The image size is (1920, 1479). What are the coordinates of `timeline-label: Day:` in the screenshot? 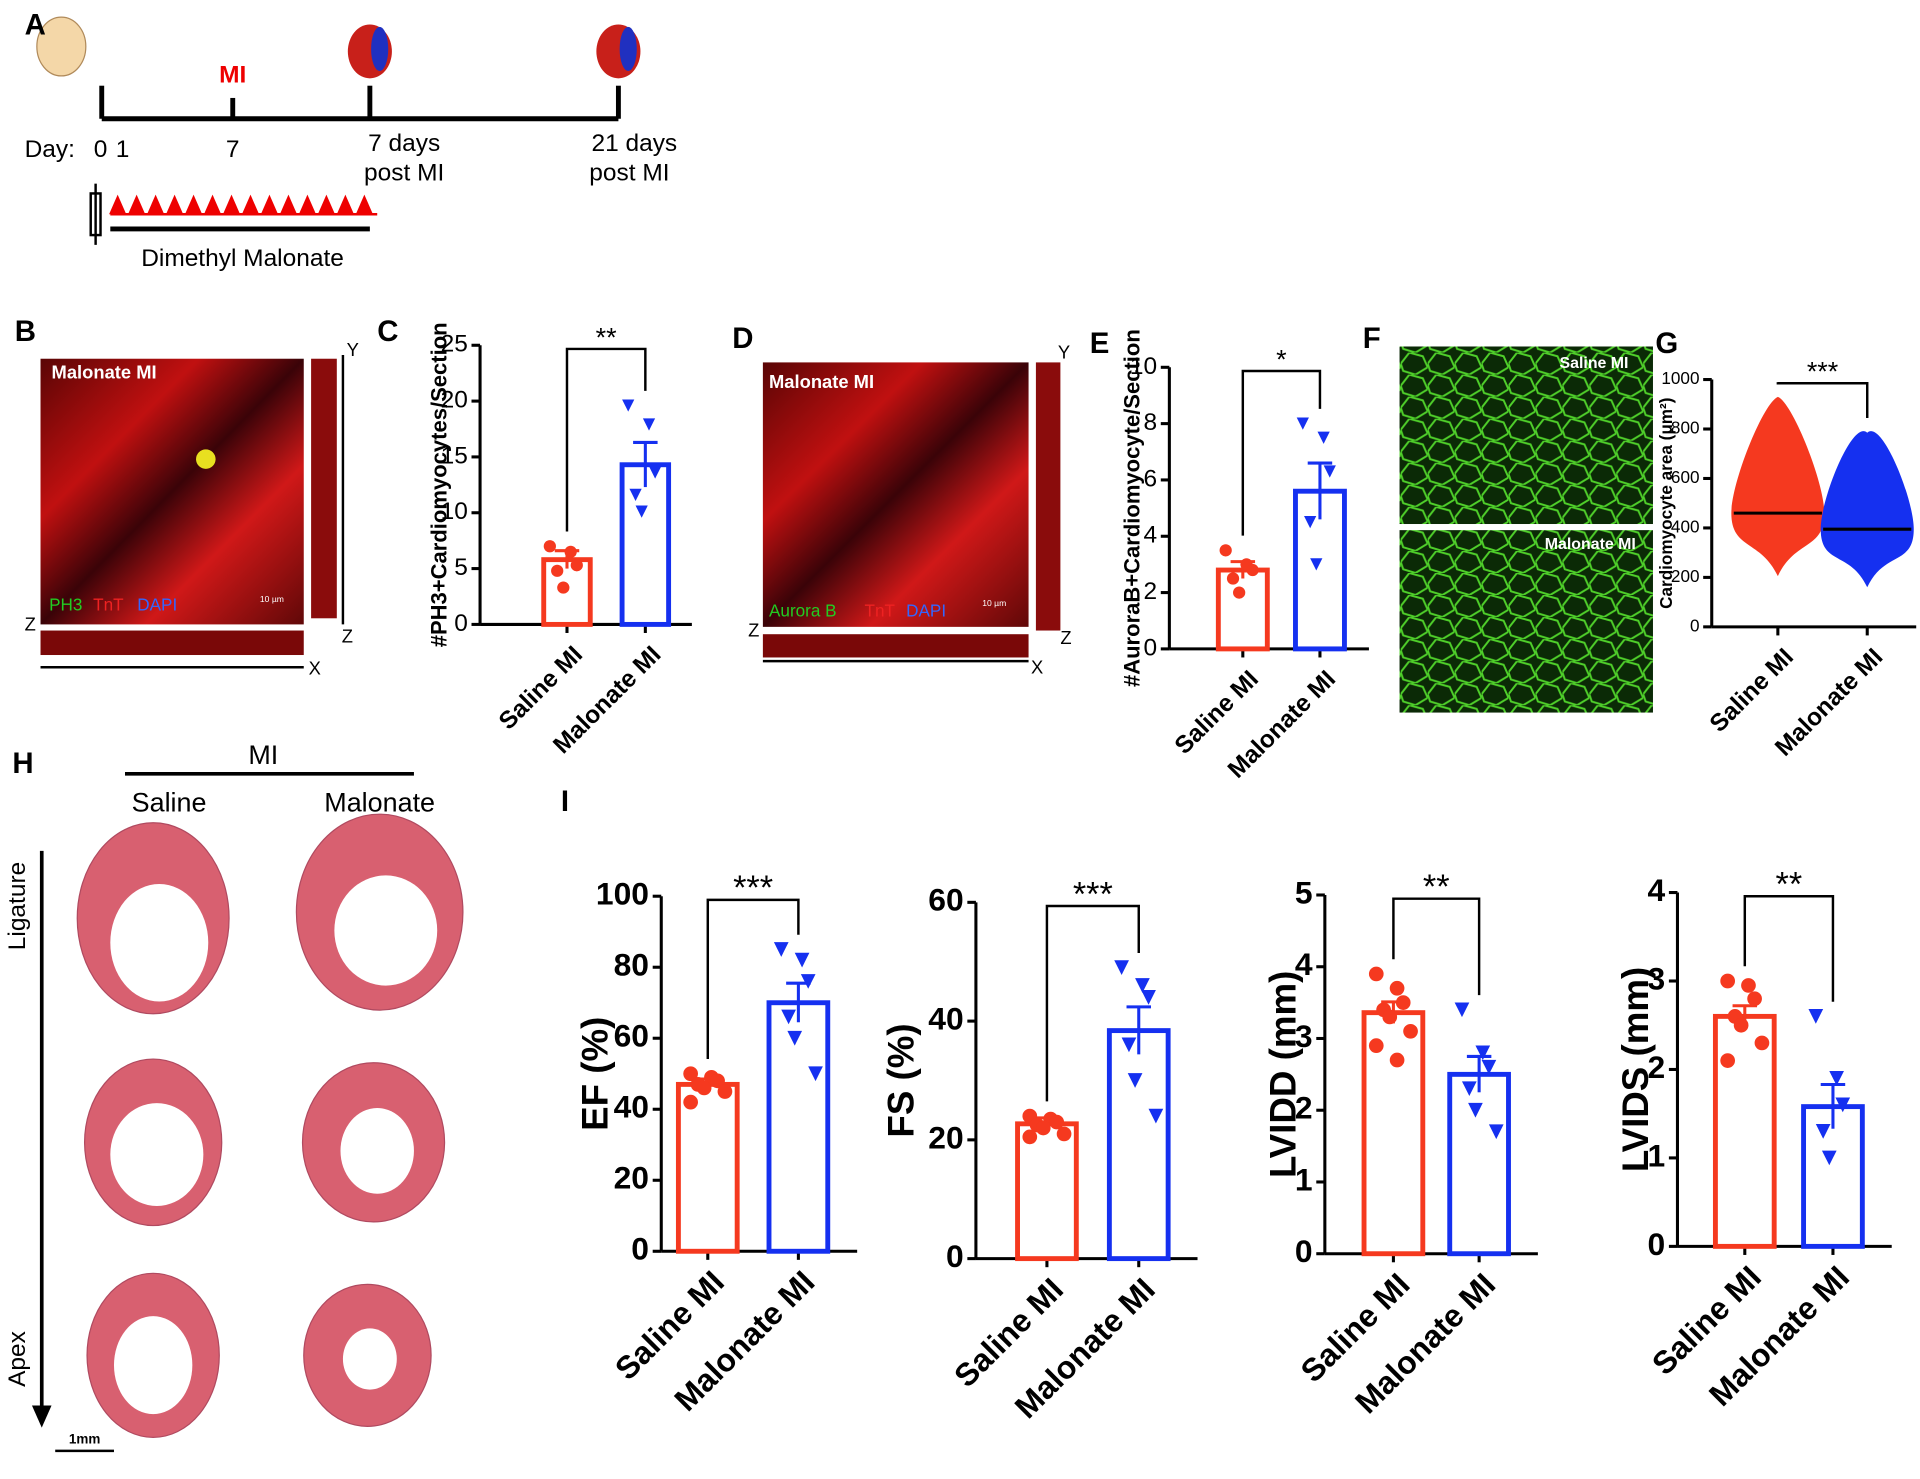 It's located at (50, 149).